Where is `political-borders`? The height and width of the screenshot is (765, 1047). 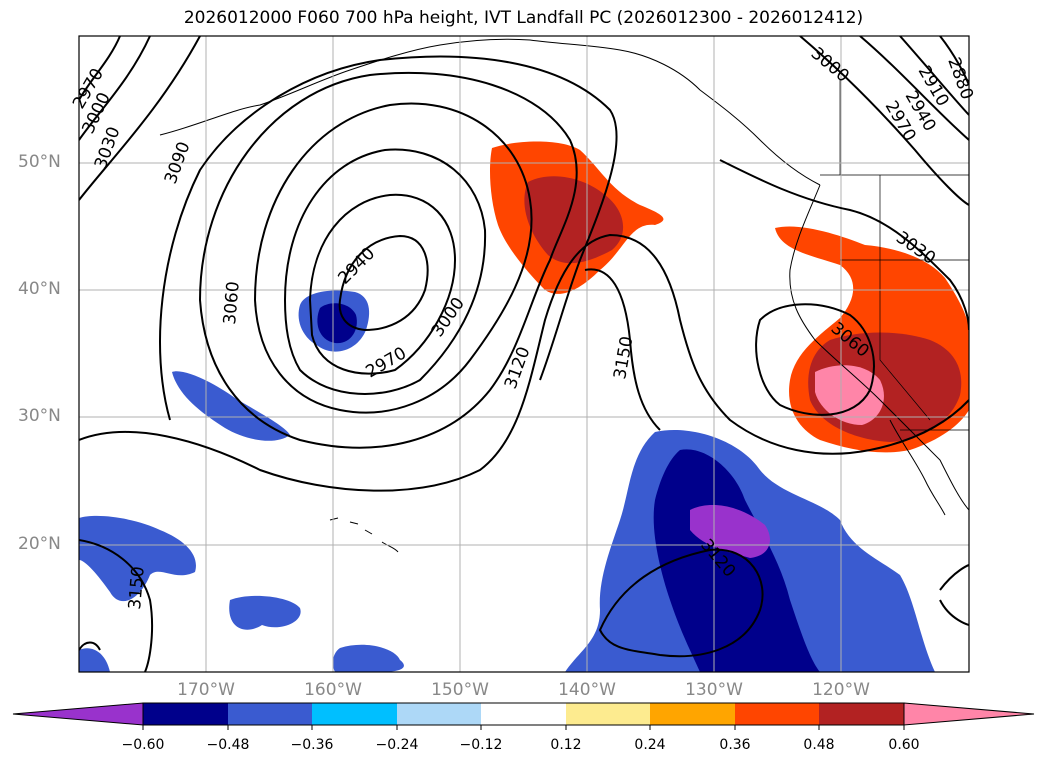 political-borders is located at coordinates (894, 255).